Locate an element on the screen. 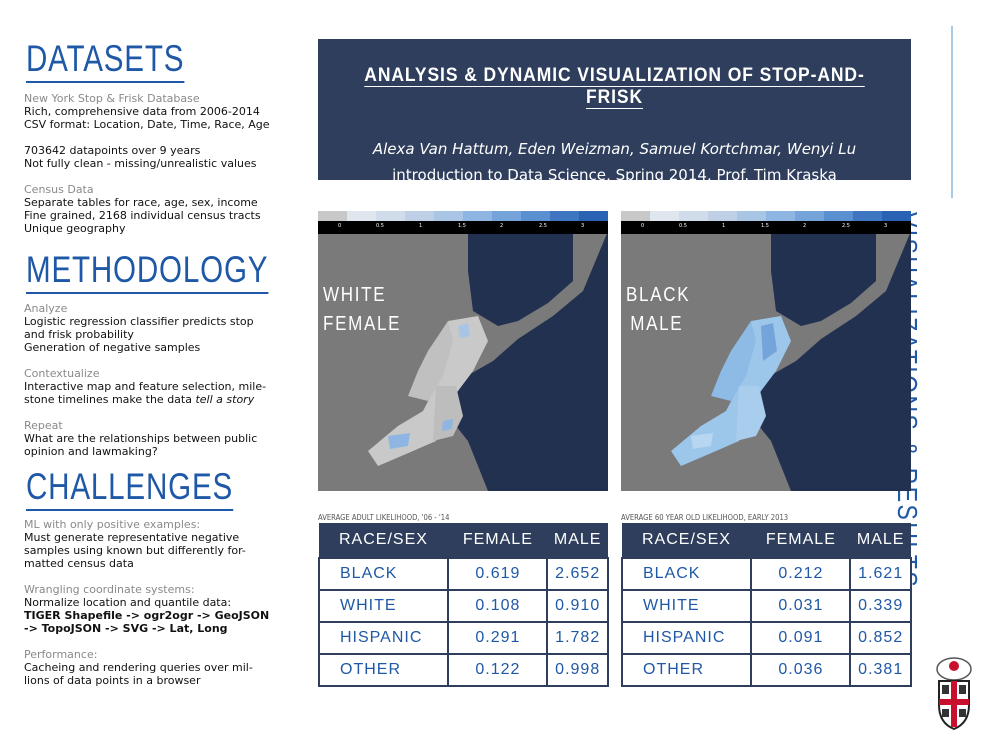 The height and width of the screenshot is (750, 1000). analyze-line: and frisk probability is located at coordinates (79, 334).